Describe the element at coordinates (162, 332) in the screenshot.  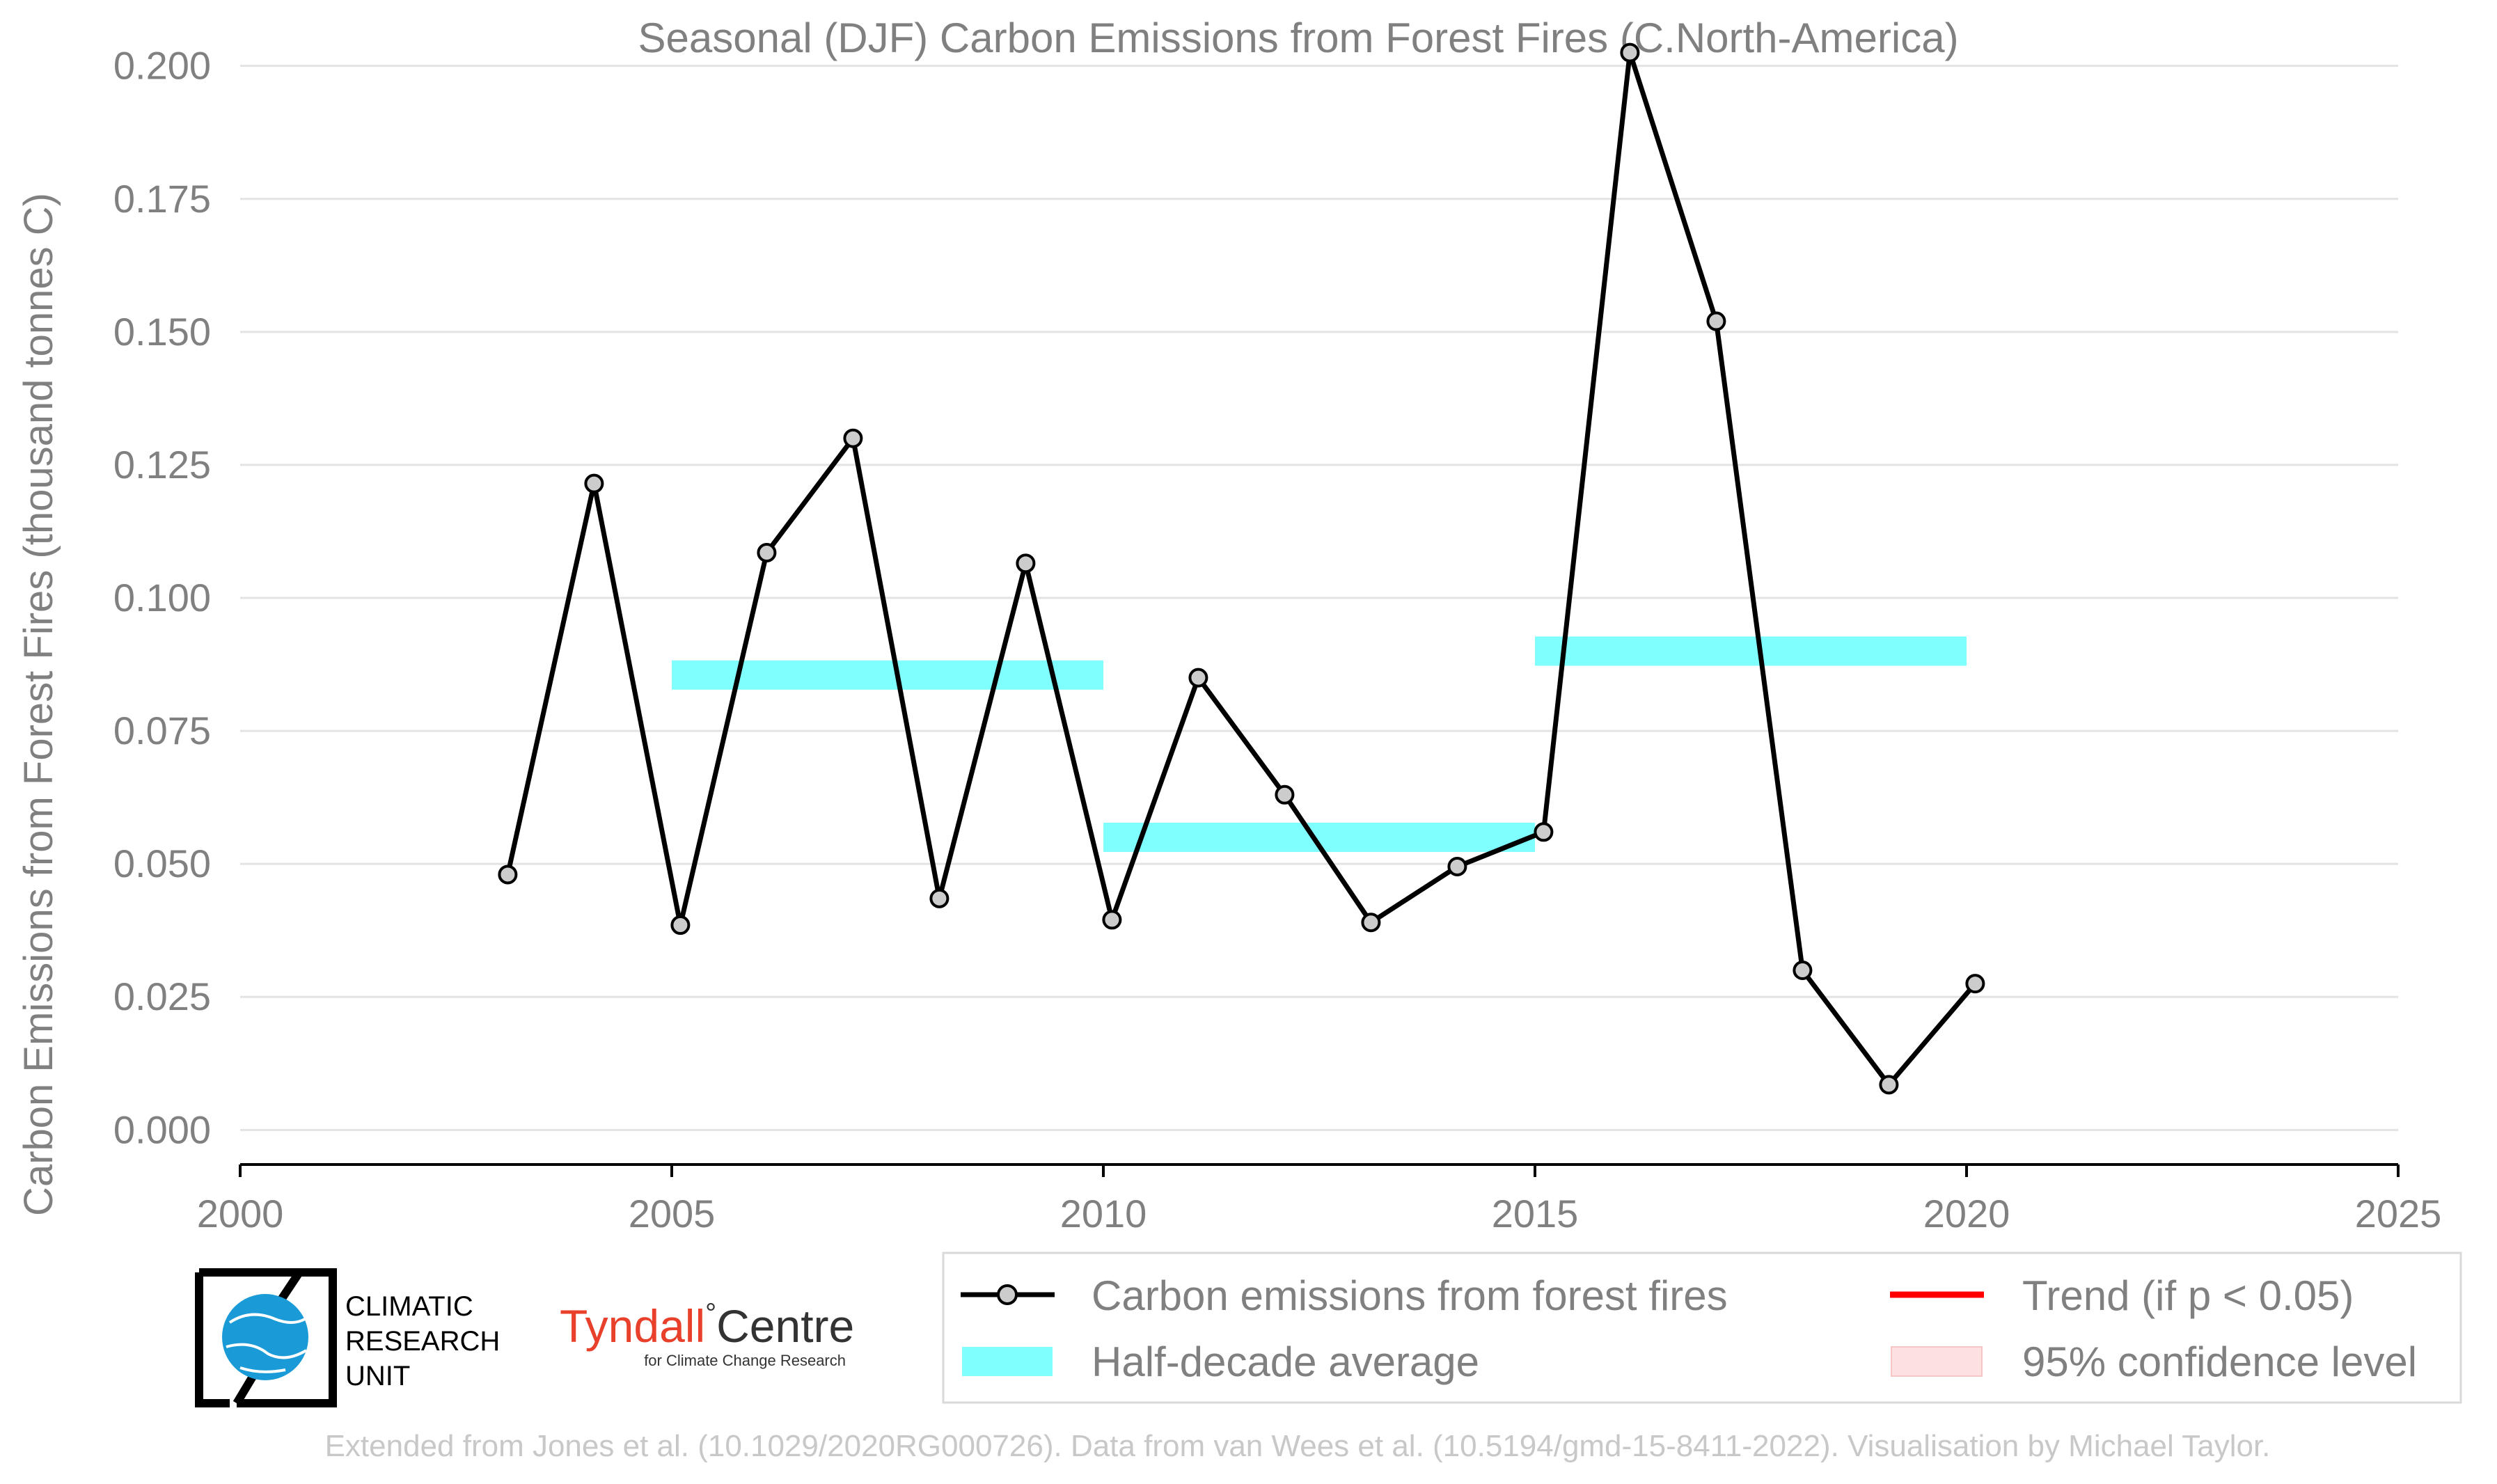
I see `y-tick-label: 0.150` at that location.